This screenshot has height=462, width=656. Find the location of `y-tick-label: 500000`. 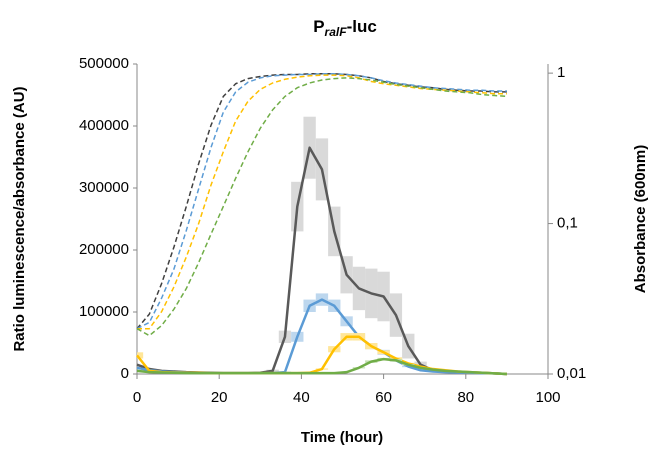

y-tick-label: 500000 is located at coordinates (104, 63).